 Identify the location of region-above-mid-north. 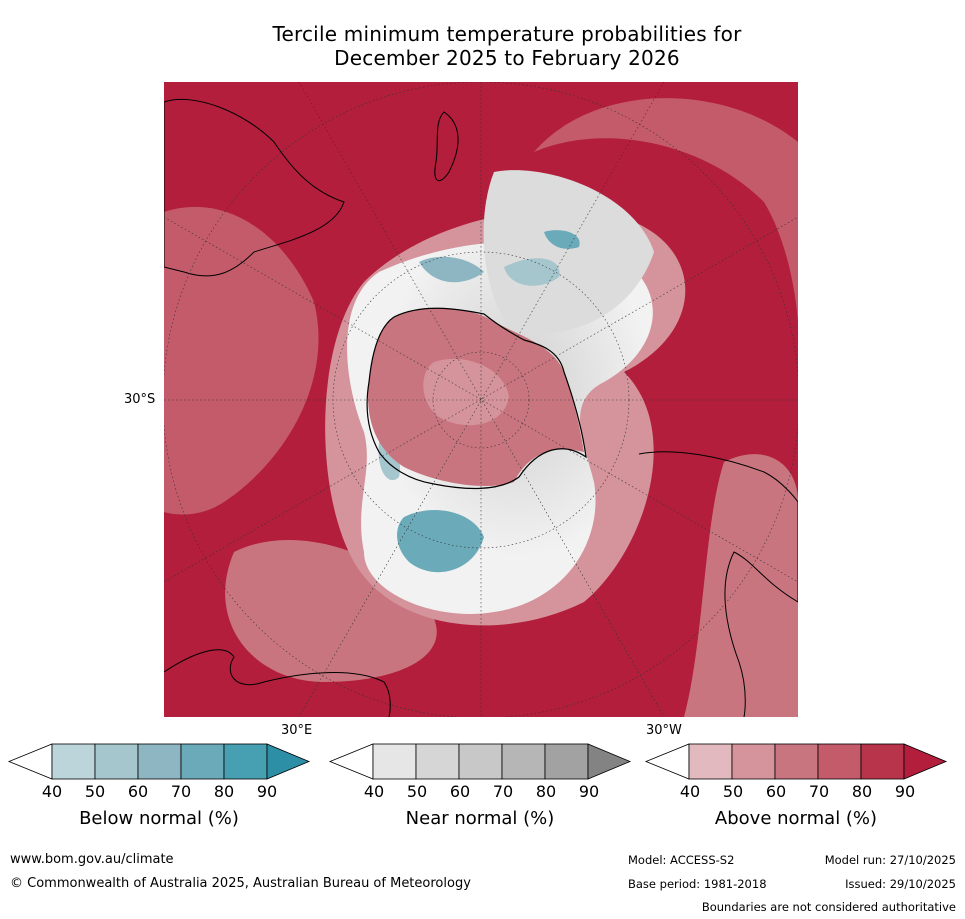
(666, 210).